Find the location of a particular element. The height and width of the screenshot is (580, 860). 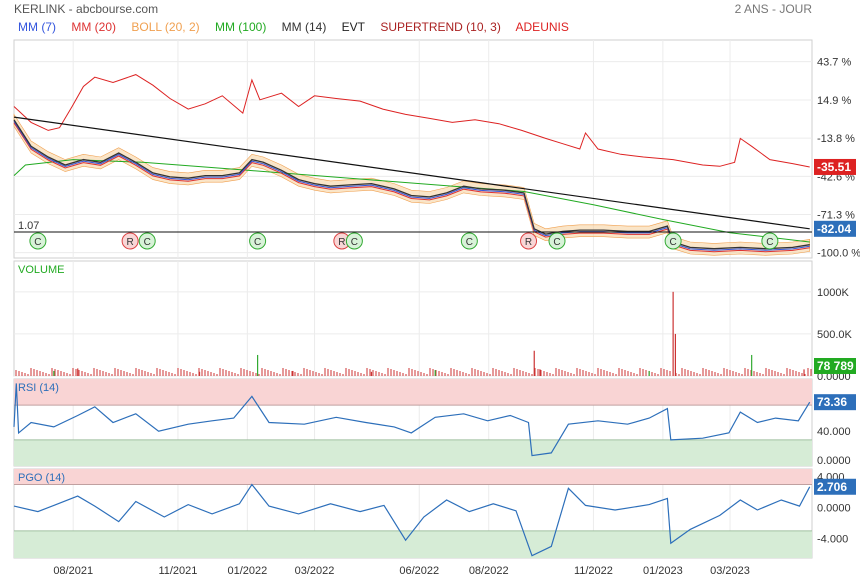

signal-marker-label-6: C is located at coordinates (469, 242).